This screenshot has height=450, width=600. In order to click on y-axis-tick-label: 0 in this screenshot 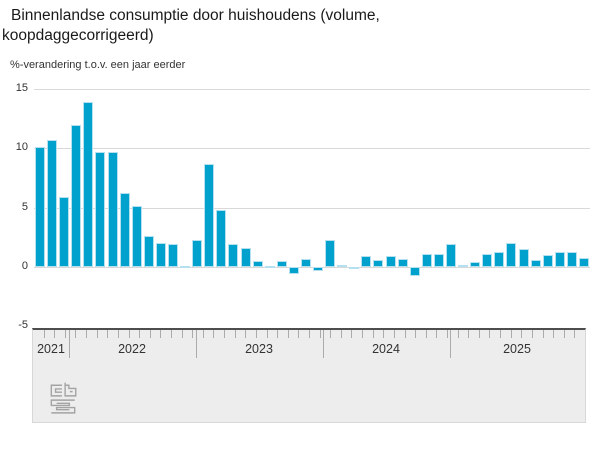, I will do `click(24, 266)`.